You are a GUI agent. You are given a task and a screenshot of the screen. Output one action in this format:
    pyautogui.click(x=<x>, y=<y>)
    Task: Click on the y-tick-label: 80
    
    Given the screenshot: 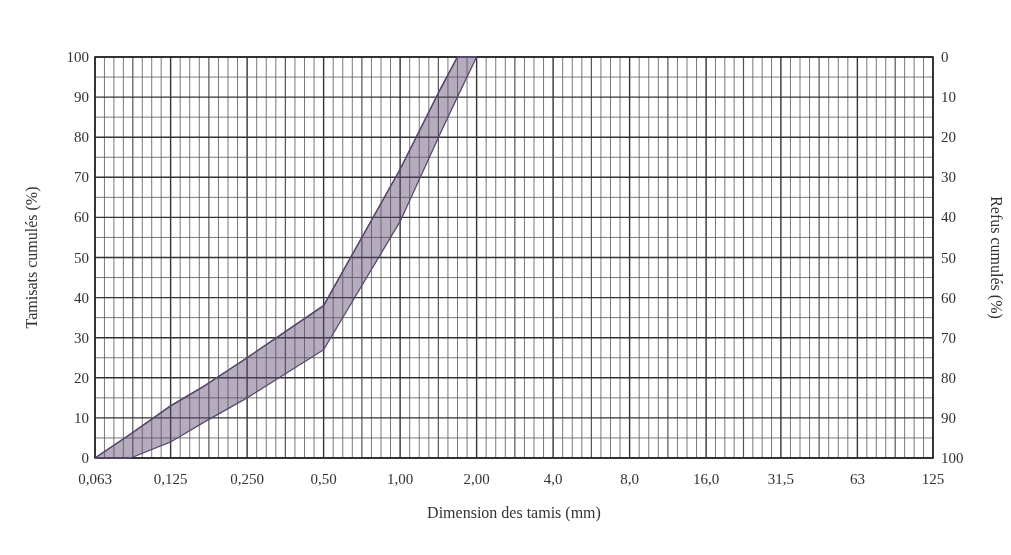 What is the action you would take?
    pyautogui.click(x=81, y=137)
    